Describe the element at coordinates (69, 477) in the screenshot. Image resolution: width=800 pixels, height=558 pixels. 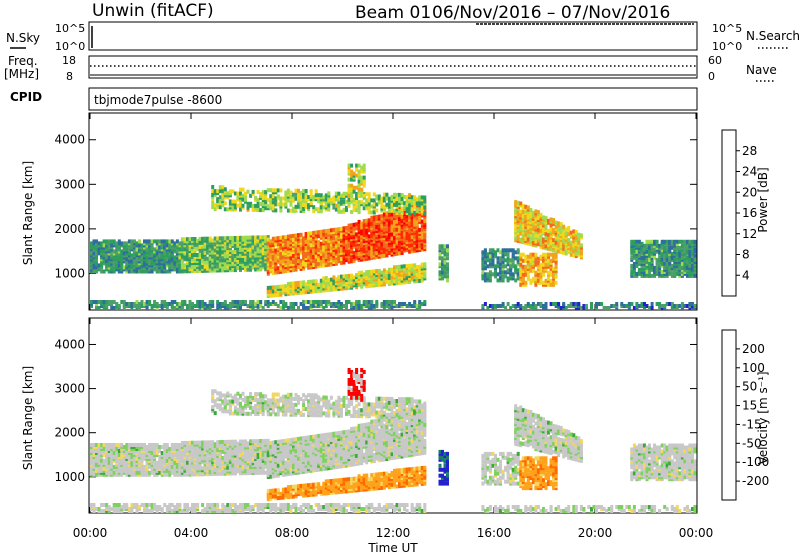
I see `ytick-label: 1000` at that location.